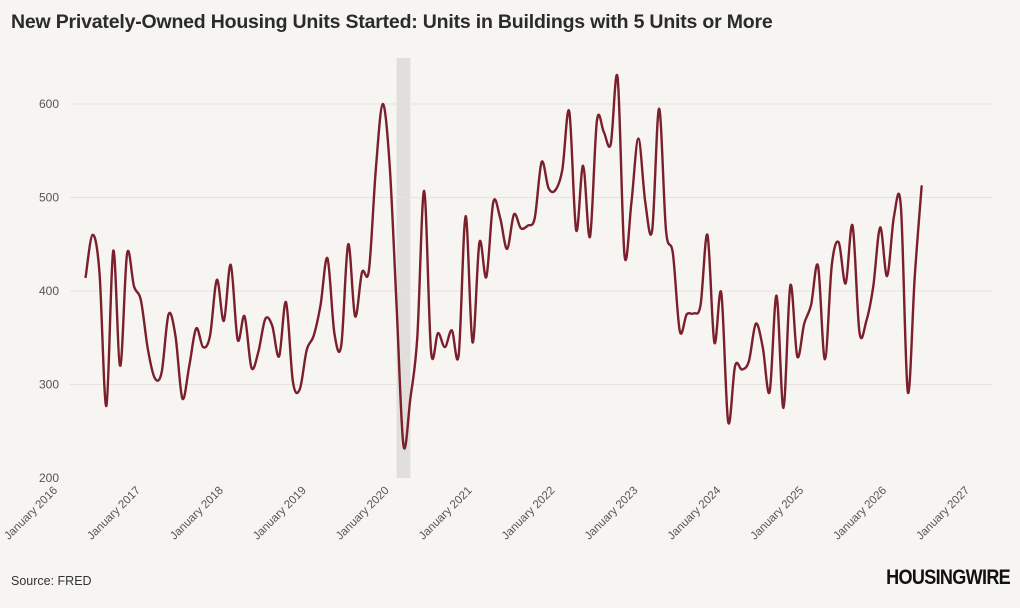 The width and height of the screenshot is (1020, 608). I want to click on x-tick-label: January 2027, so click(943, 514).